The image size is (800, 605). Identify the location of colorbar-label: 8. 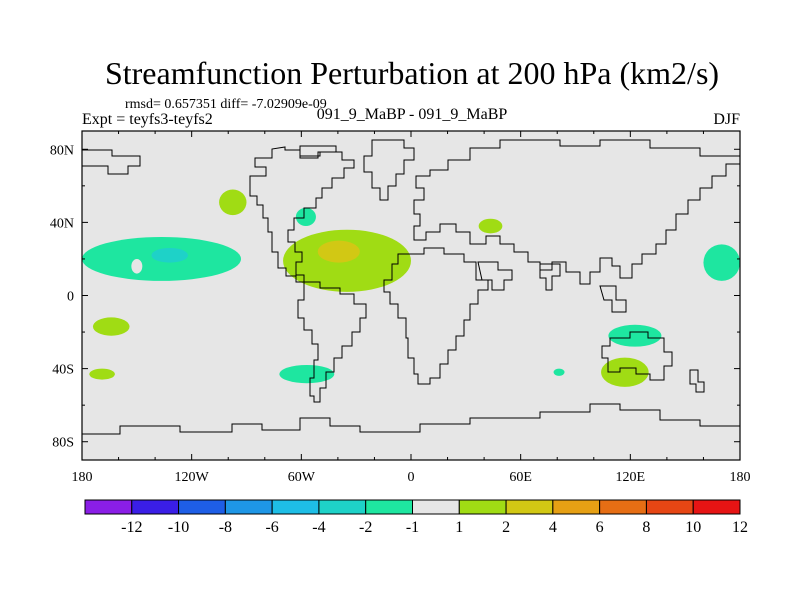
(646, 527).